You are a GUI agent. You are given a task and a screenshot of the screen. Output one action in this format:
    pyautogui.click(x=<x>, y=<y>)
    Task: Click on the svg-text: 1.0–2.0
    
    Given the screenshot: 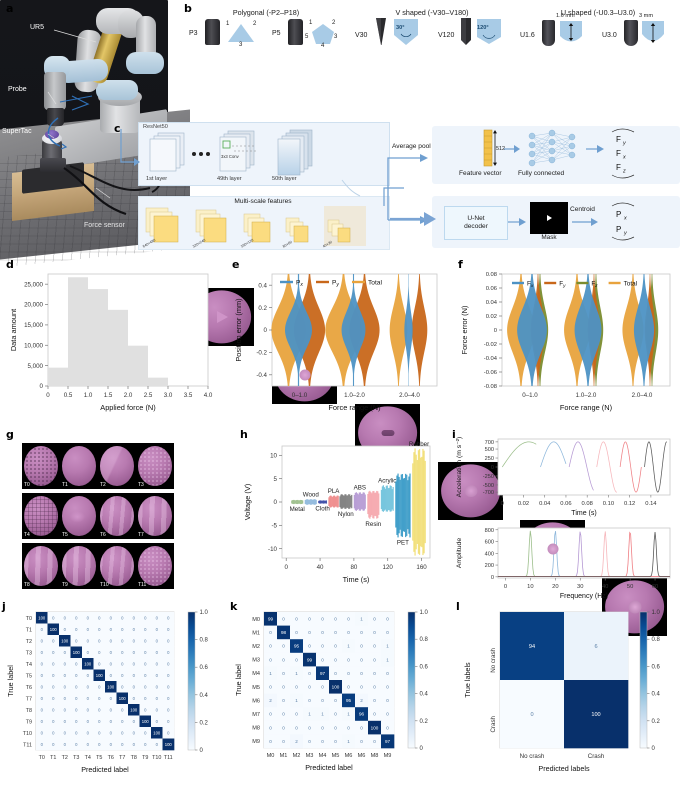 What is the action you would take?
    pyautogui.click(x=354, y=395)
    